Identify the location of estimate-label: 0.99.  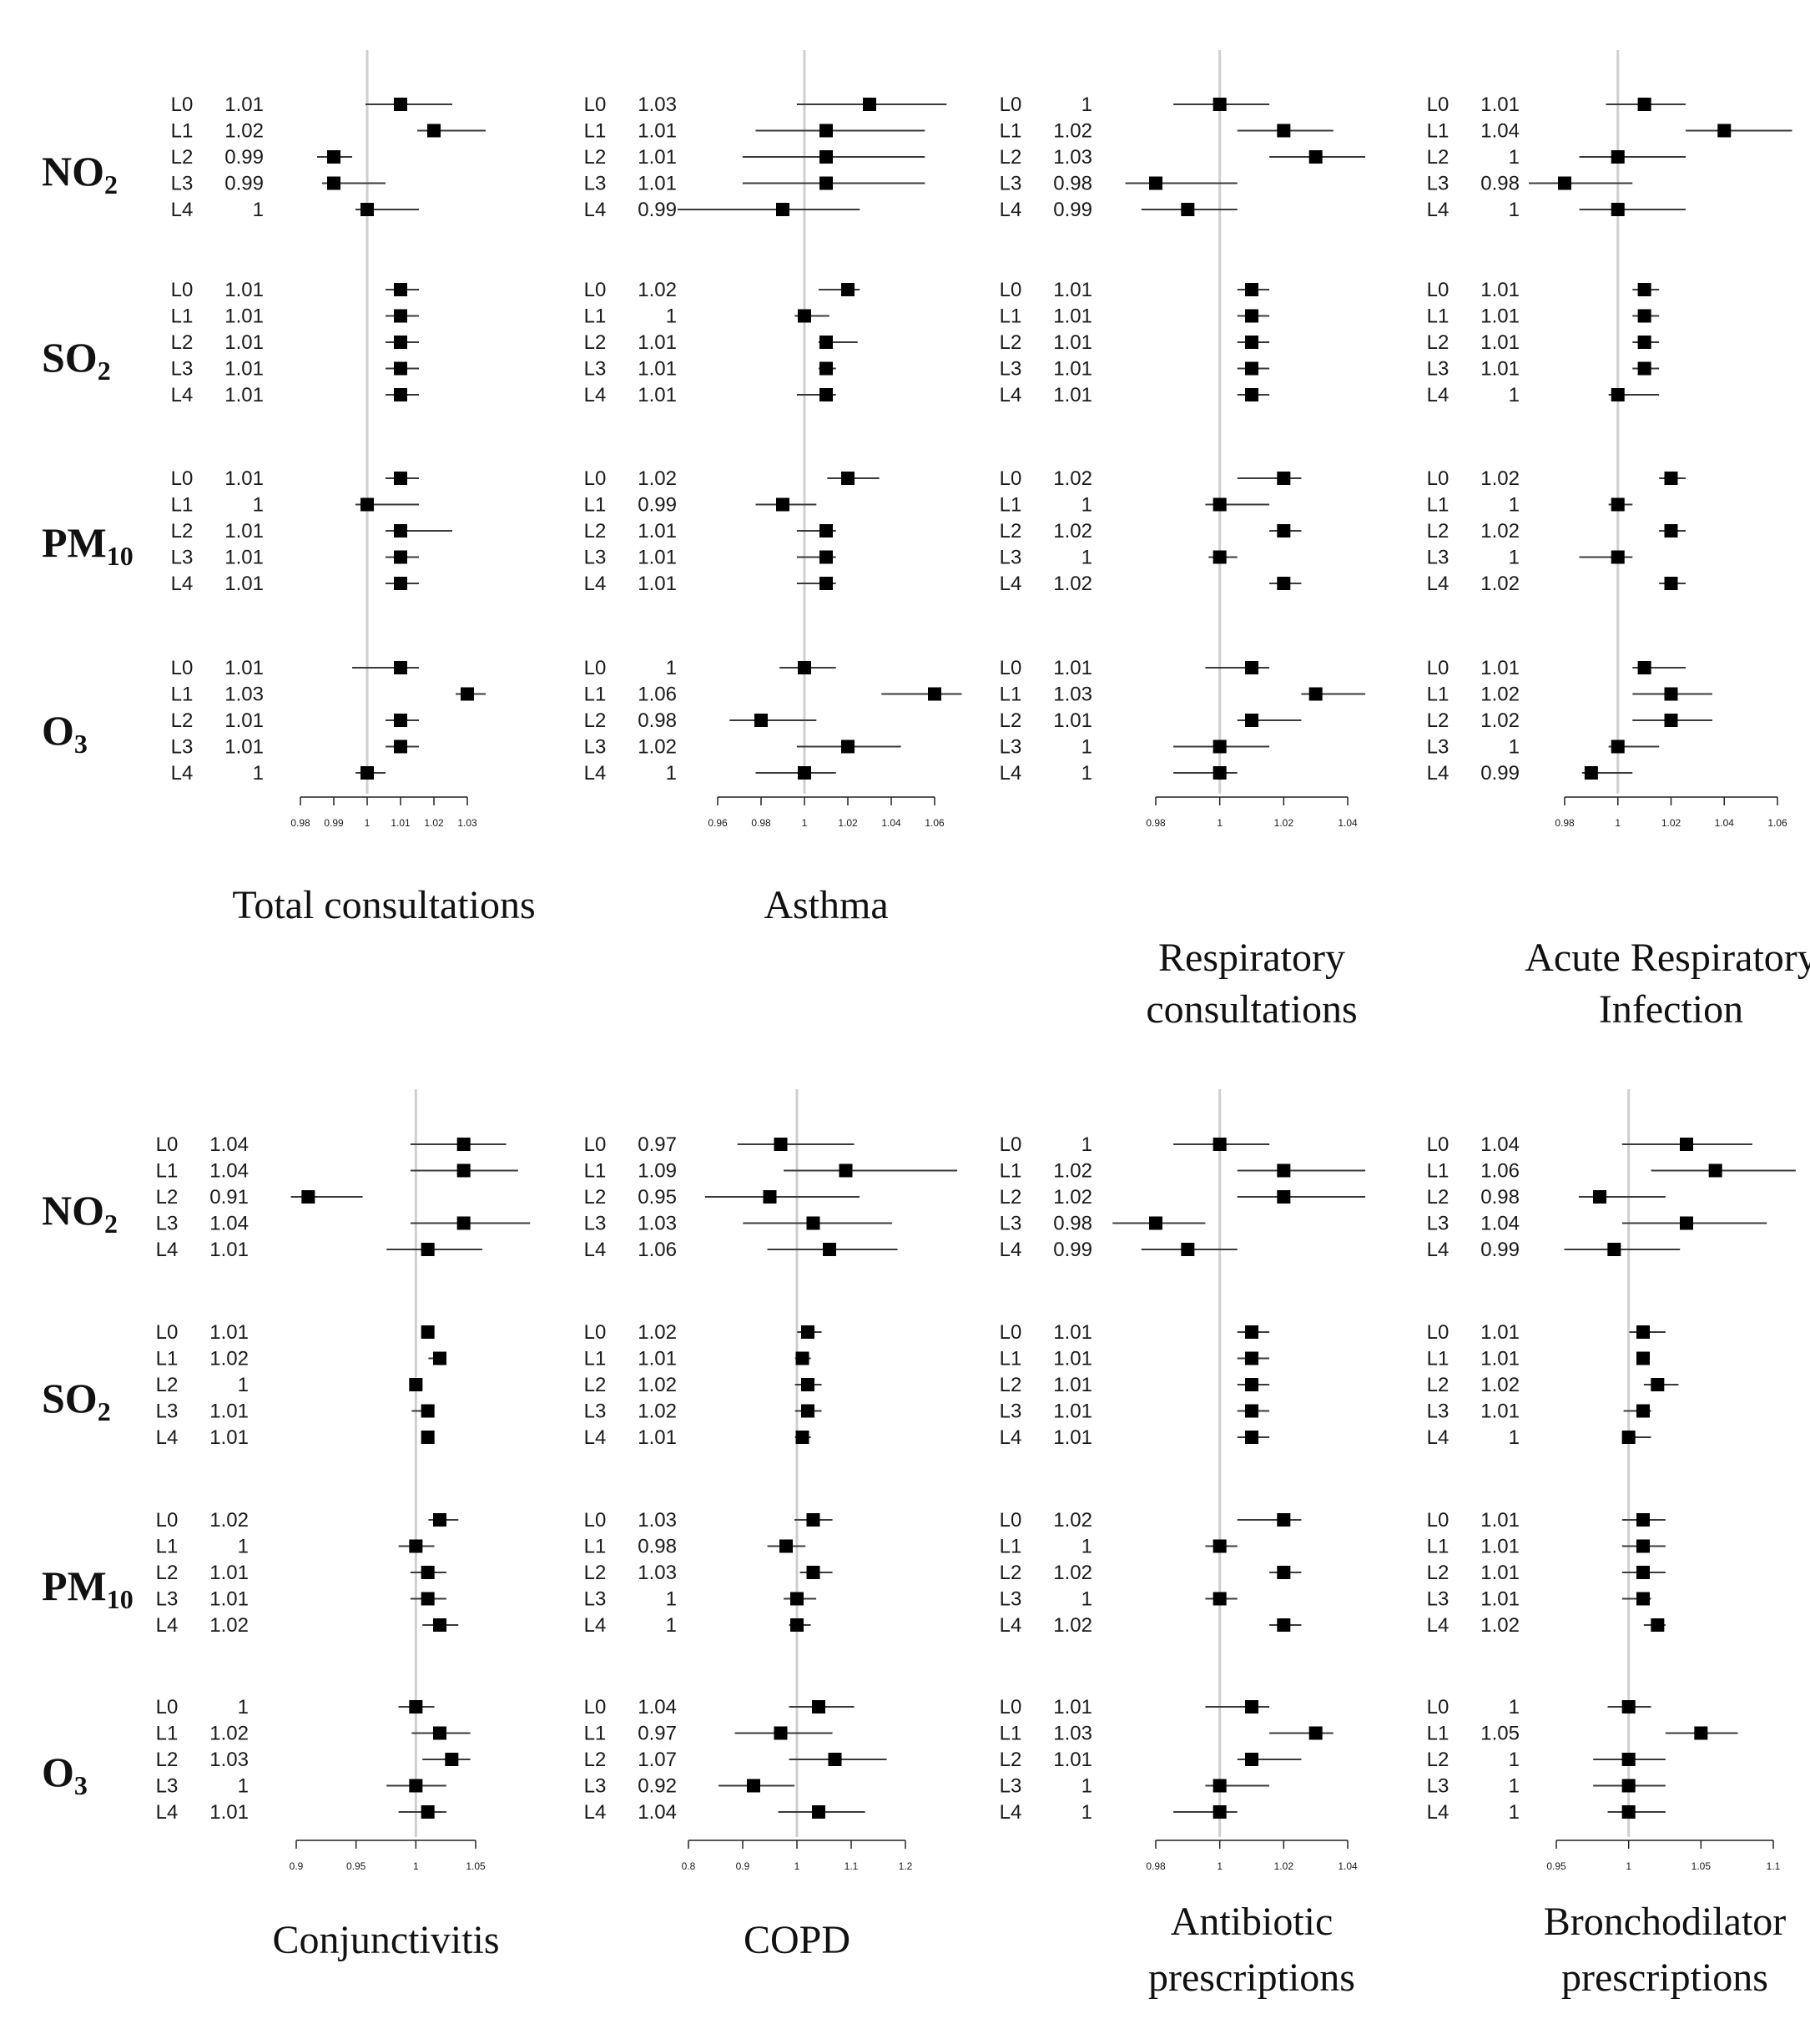
(657, 210).